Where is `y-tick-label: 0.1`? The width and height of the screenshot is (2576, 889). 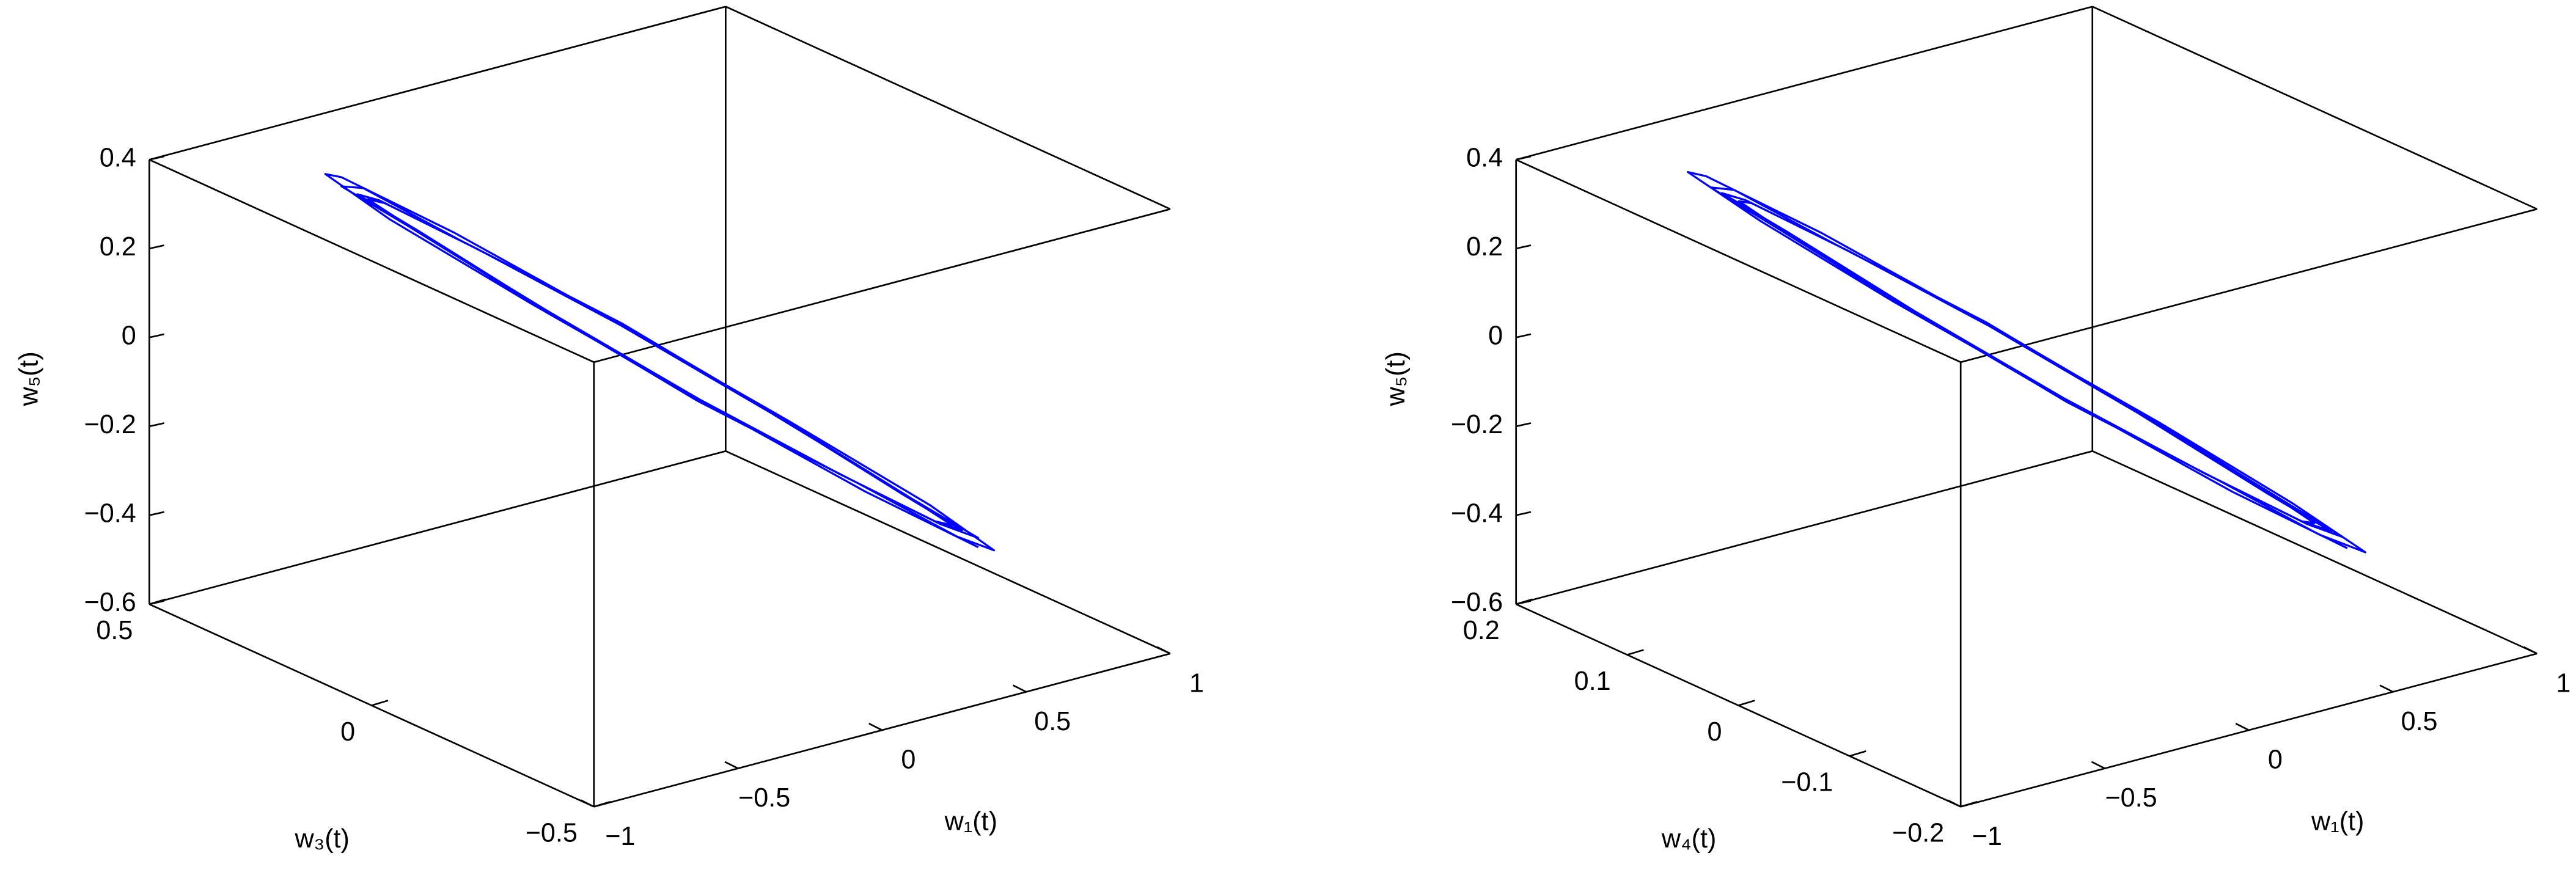
y-tick-label: 0.1 is located at coordinates (1592, 682).